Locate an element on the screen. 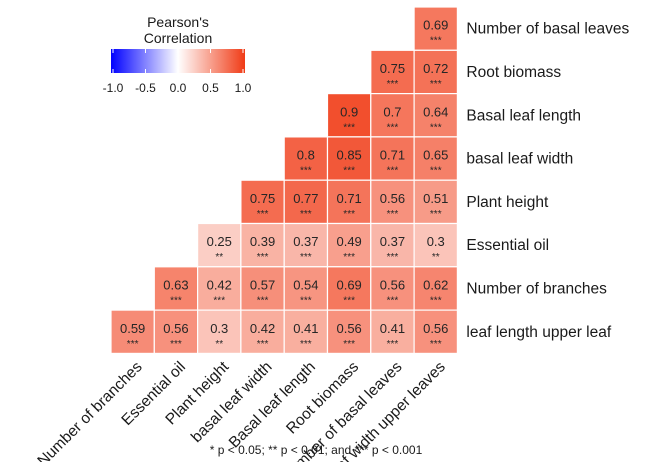 The image size is (652, 467). row-label: leaf length upper leaf is located at coordinates (538, 332).